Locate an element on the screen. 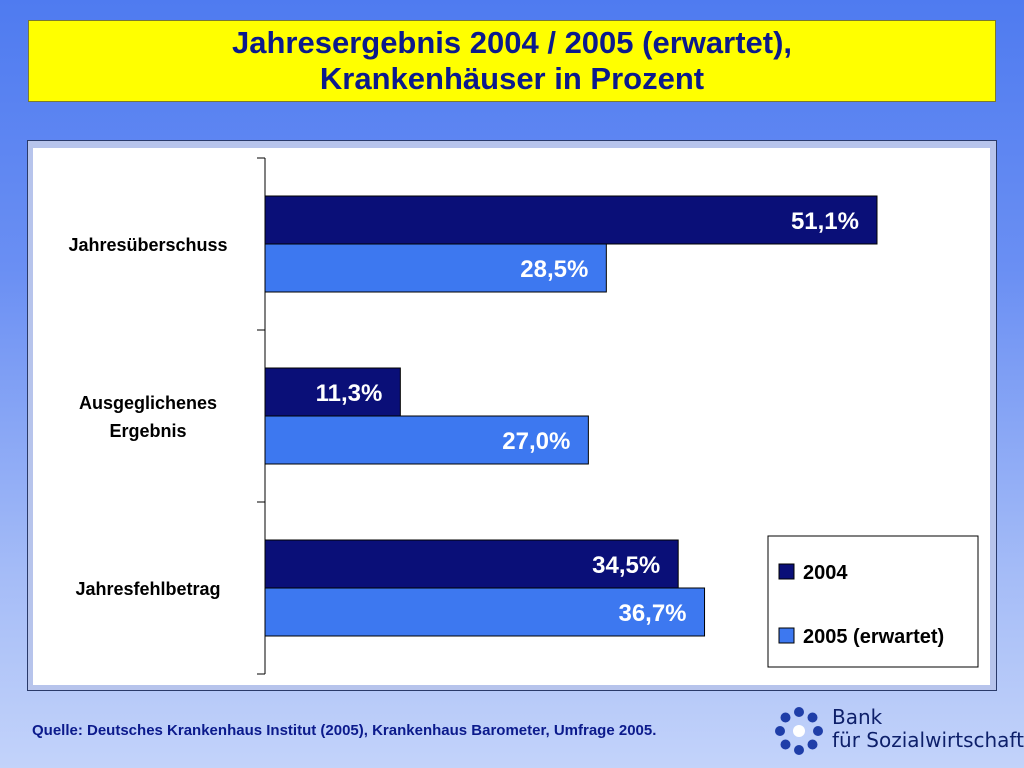 The height and width of the screenshot is (768, 1024). data-label: 51,1% is located at coordinates (825, 221).